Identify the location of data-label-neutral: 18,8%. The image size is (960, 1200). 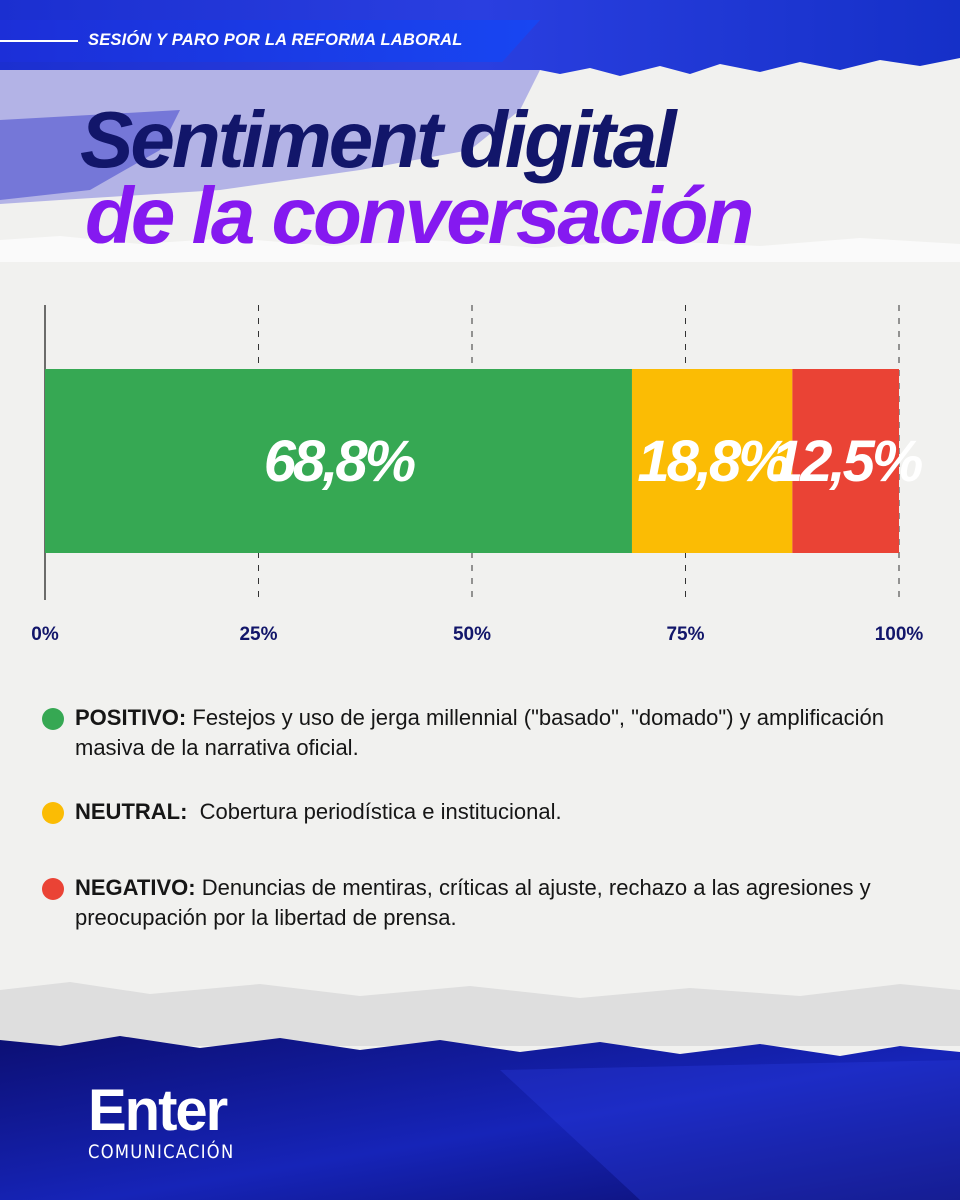
(712, 461).